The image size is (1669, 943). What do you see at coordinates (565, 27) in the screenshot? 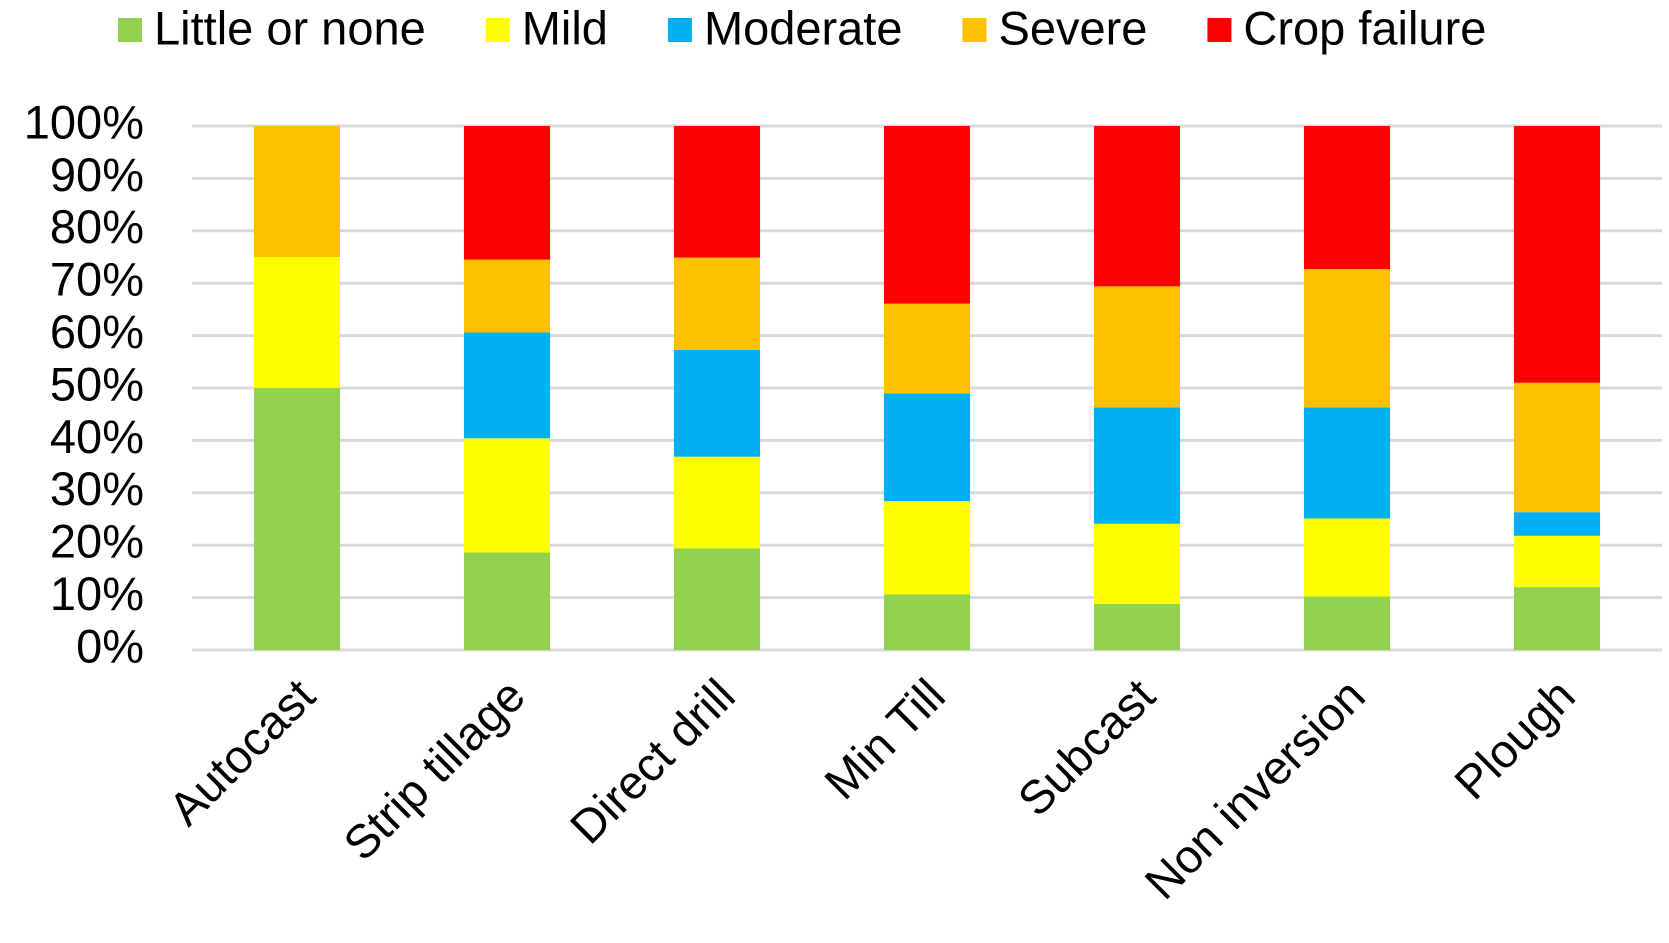
I see `legend-label: Mild` at bounding box center [565, 27].